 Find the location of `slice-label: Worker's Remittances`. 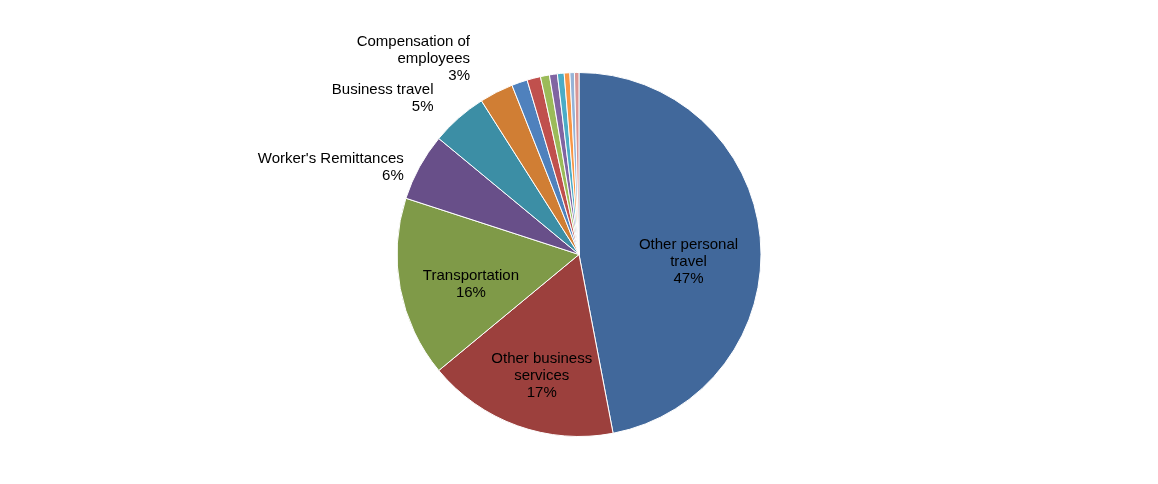

slice-label: Worker's Remittances is located at coordinates (330, 158).